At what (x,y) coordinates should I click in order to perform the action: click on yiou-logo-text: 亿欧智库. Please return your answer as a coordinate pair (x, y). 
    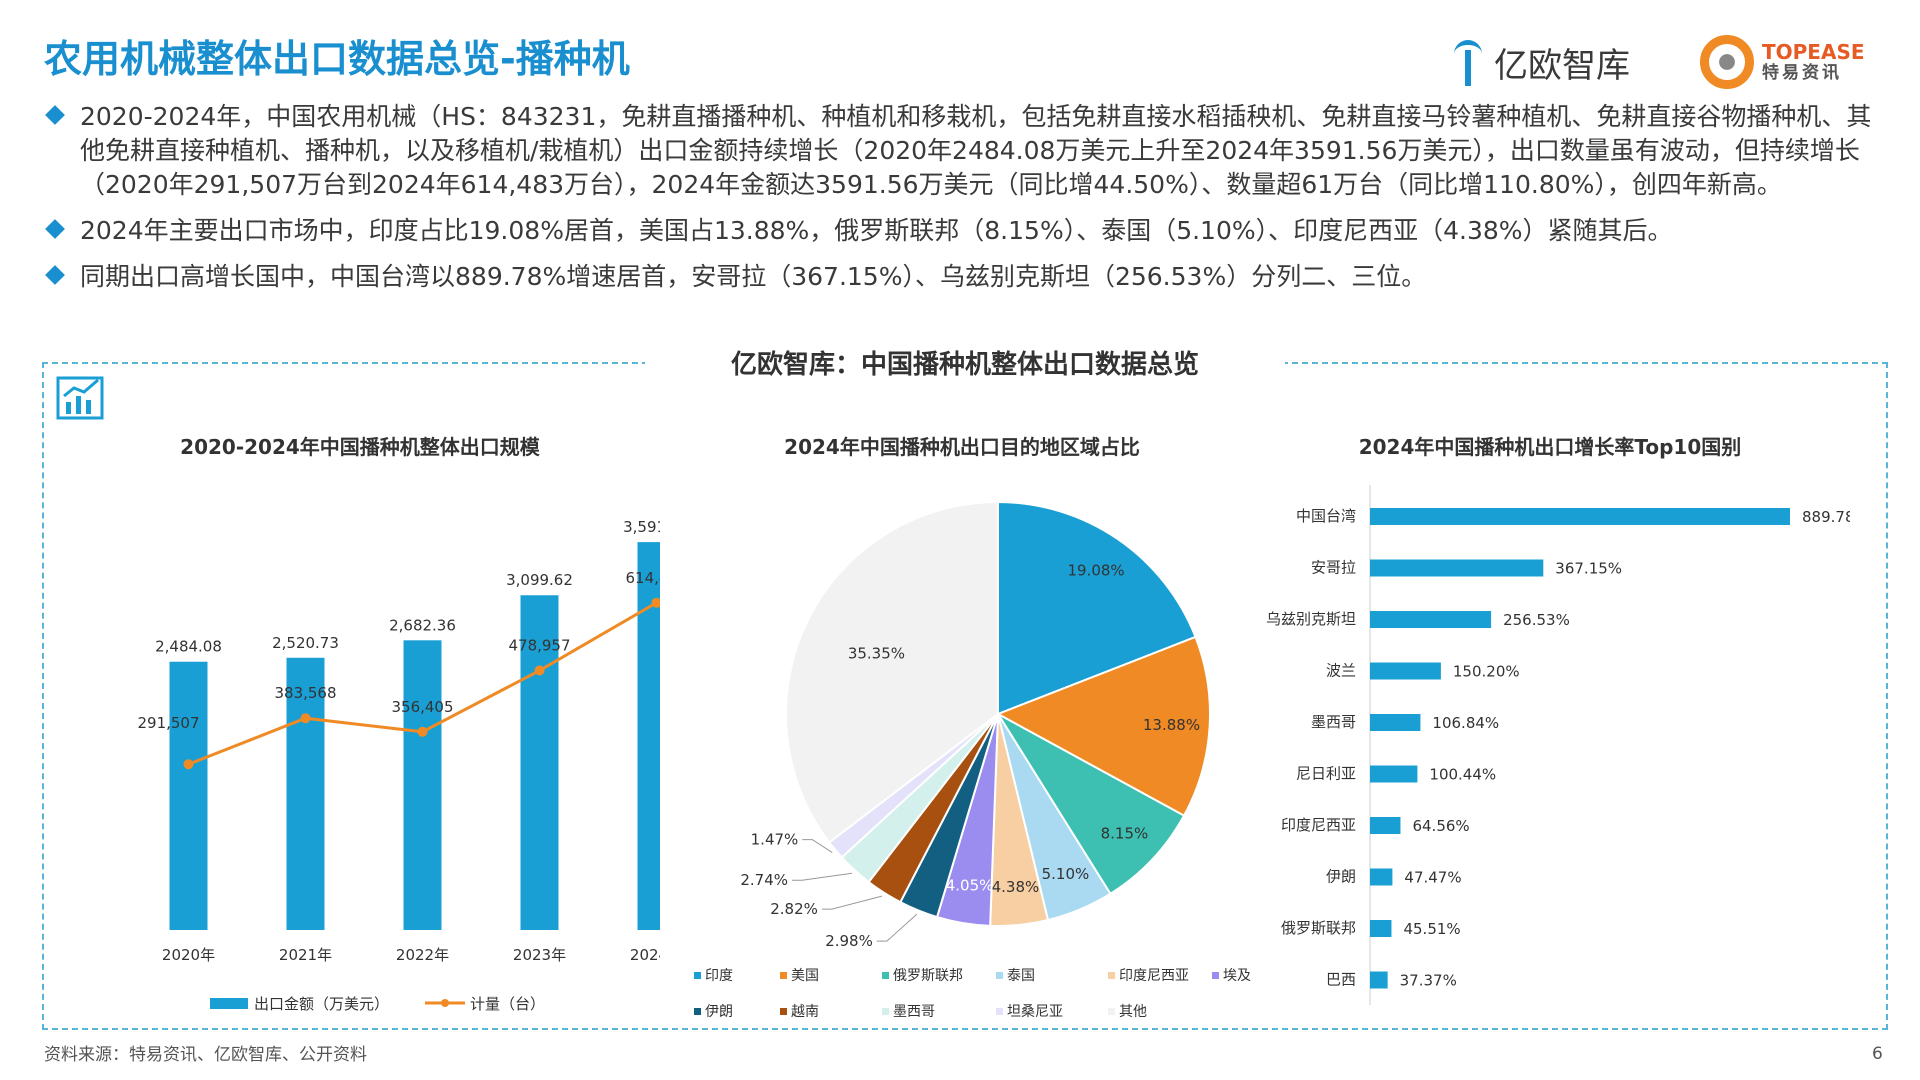
    Looking at the image, I should click on (1562, 65).